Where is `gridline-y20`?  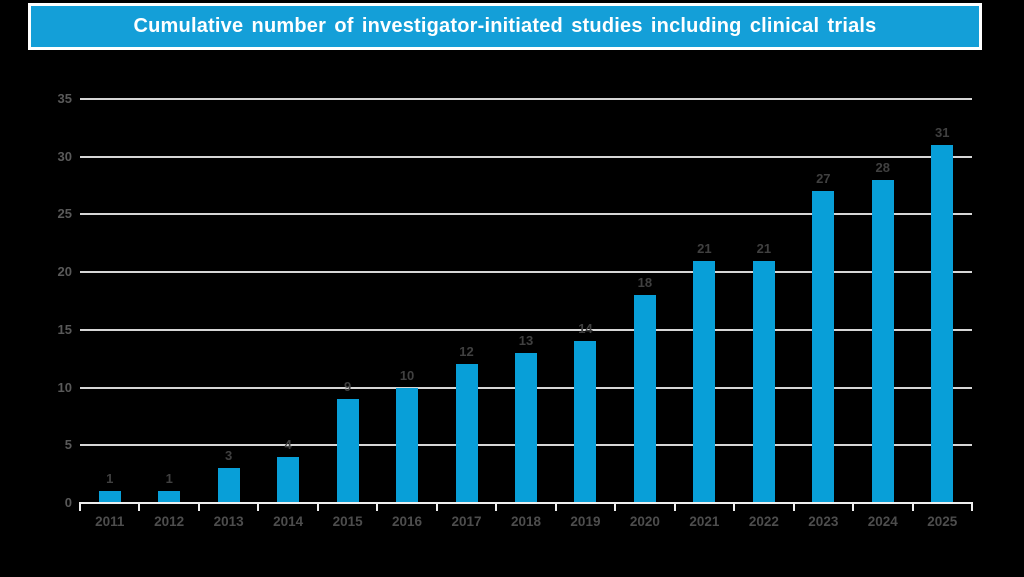
gridline-y20 is located at coordinates (526, 272).